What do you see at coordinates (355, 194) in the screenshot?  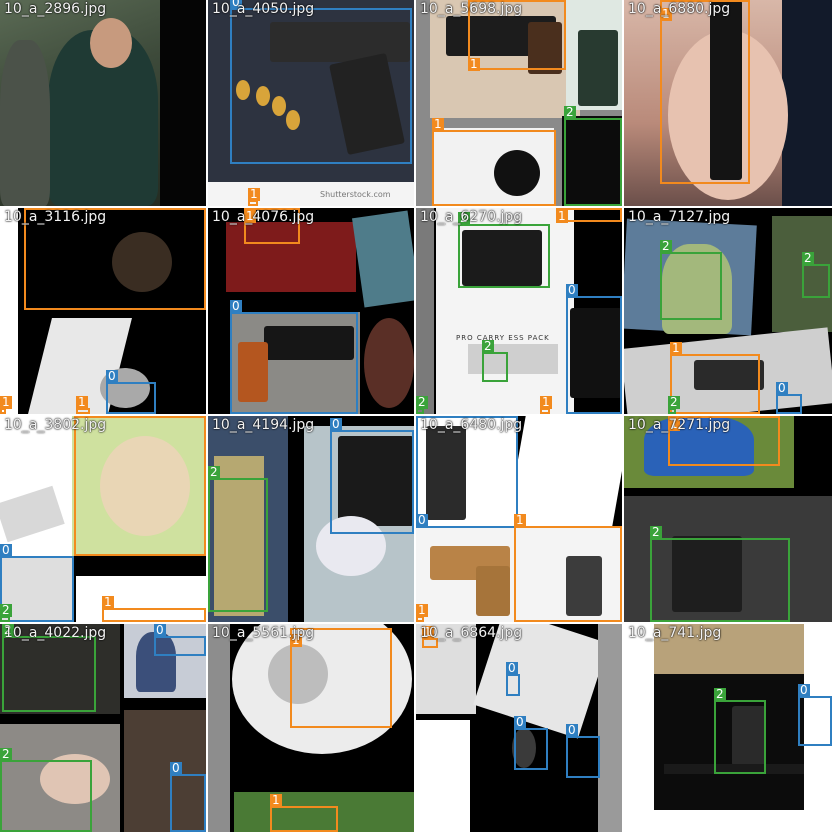 I see `watermark-text: Shutterstock.com` at bounding box center [355, 194].